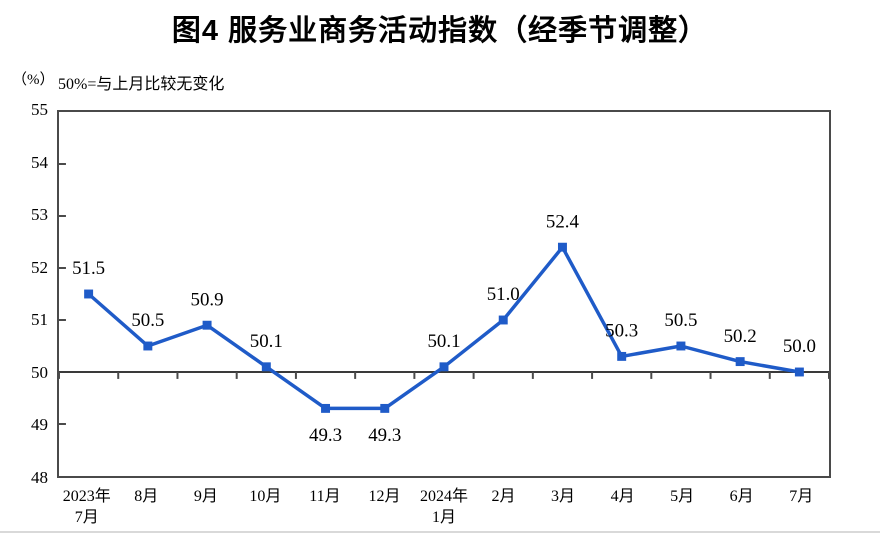 Image resolution: width=880 pixels, height=535 pixels. I want to click on data-point-label: 50.9, so click(207, 299).